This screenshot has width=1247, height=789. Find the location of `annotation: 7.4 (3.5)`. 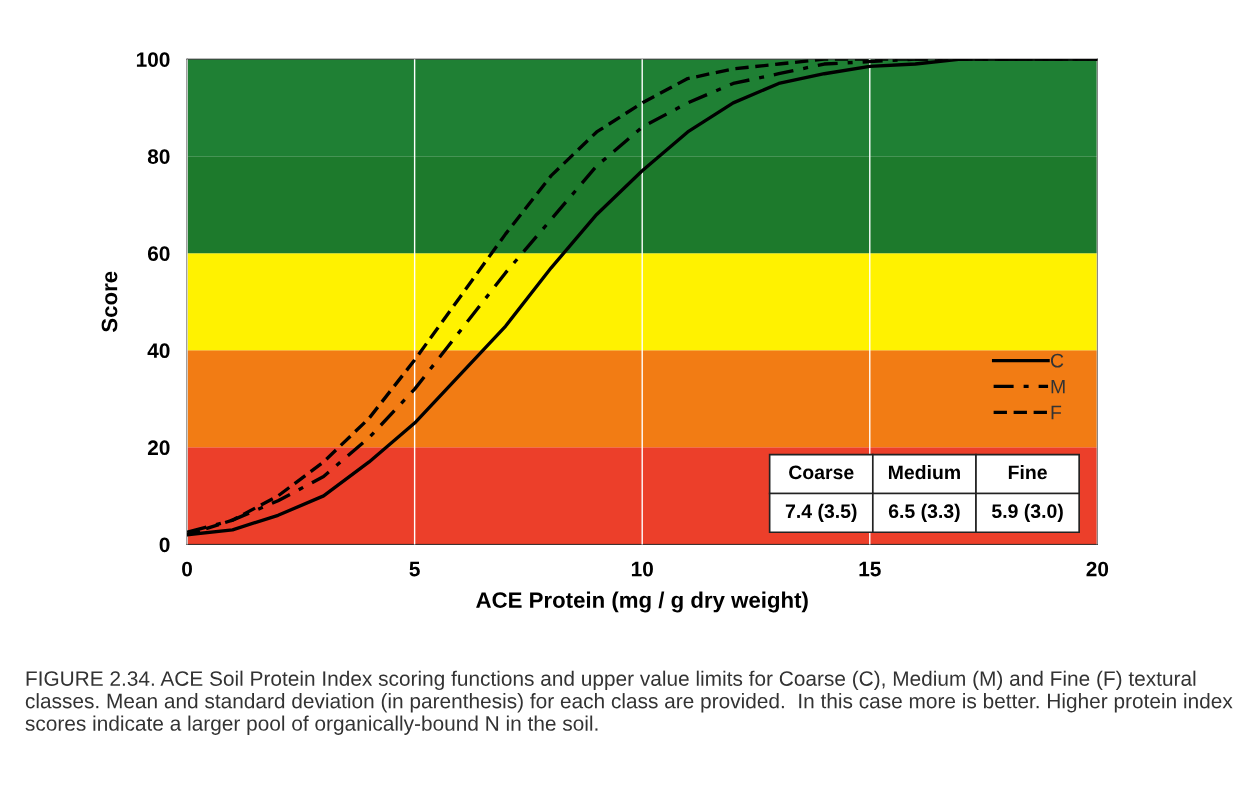

annotation: 7.4 (3.5) is located at coordinates (821, 512).